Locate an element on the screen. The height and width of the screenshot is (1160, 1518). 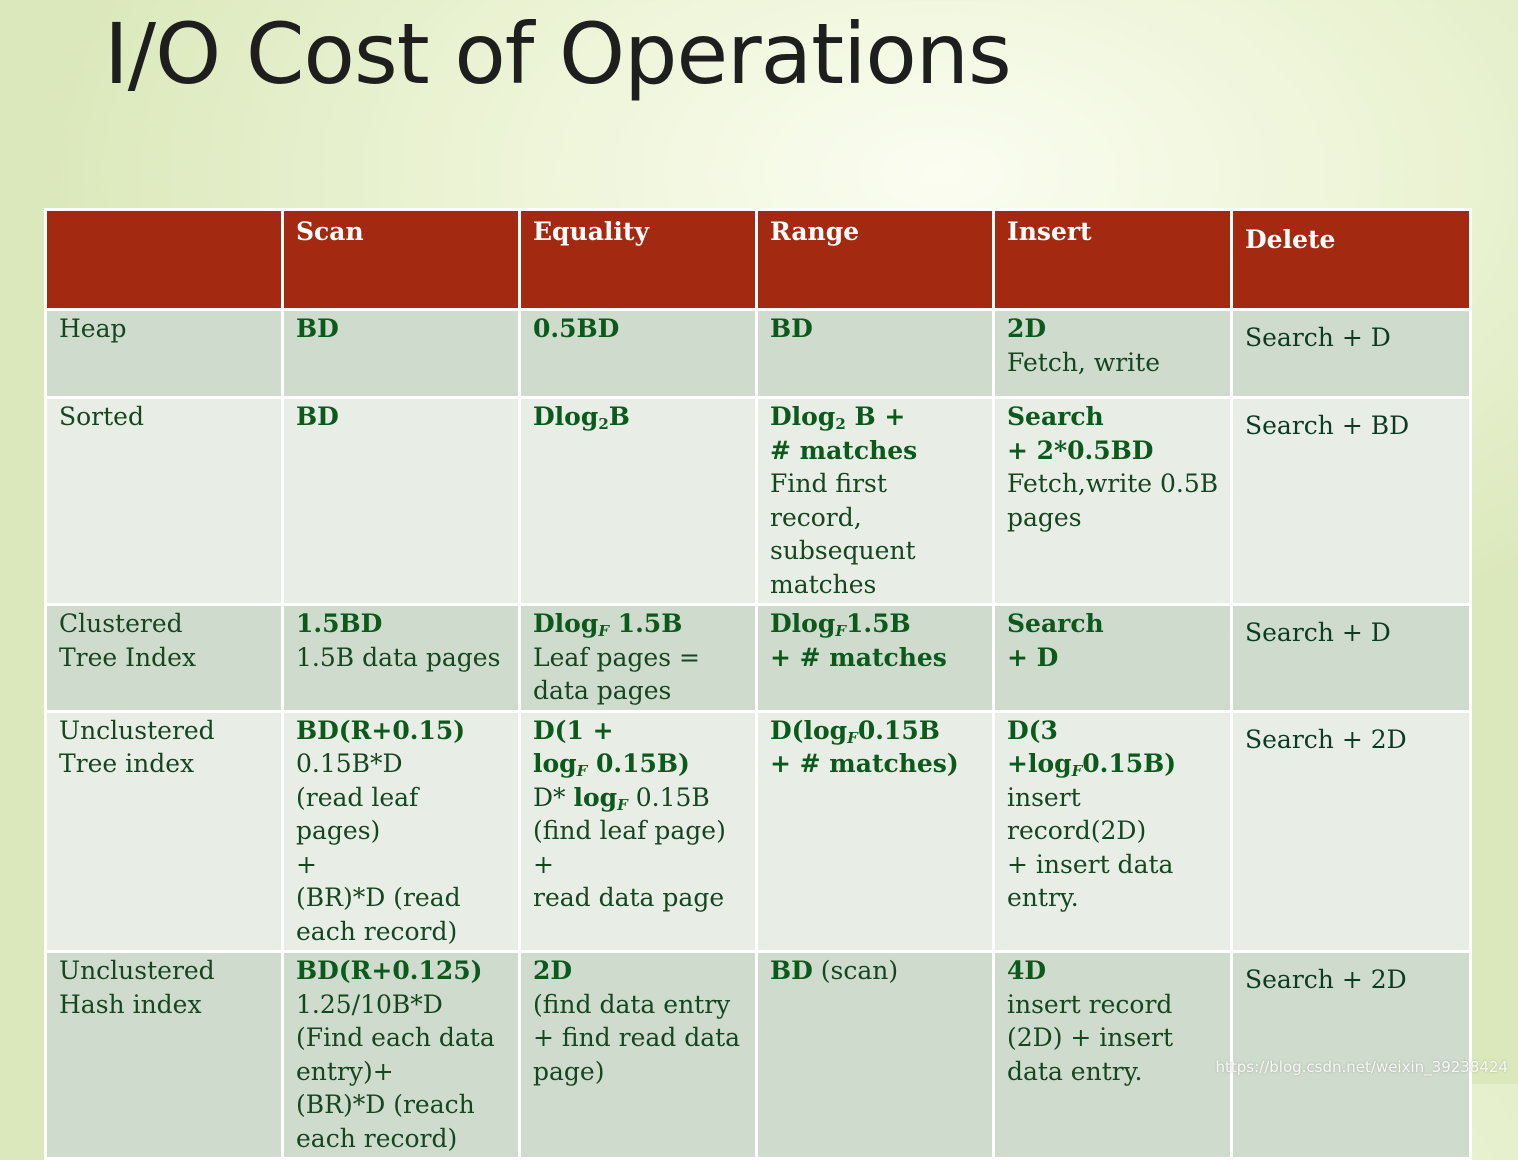
cell-line: data entry. is located at coordinates (1075, 1071).